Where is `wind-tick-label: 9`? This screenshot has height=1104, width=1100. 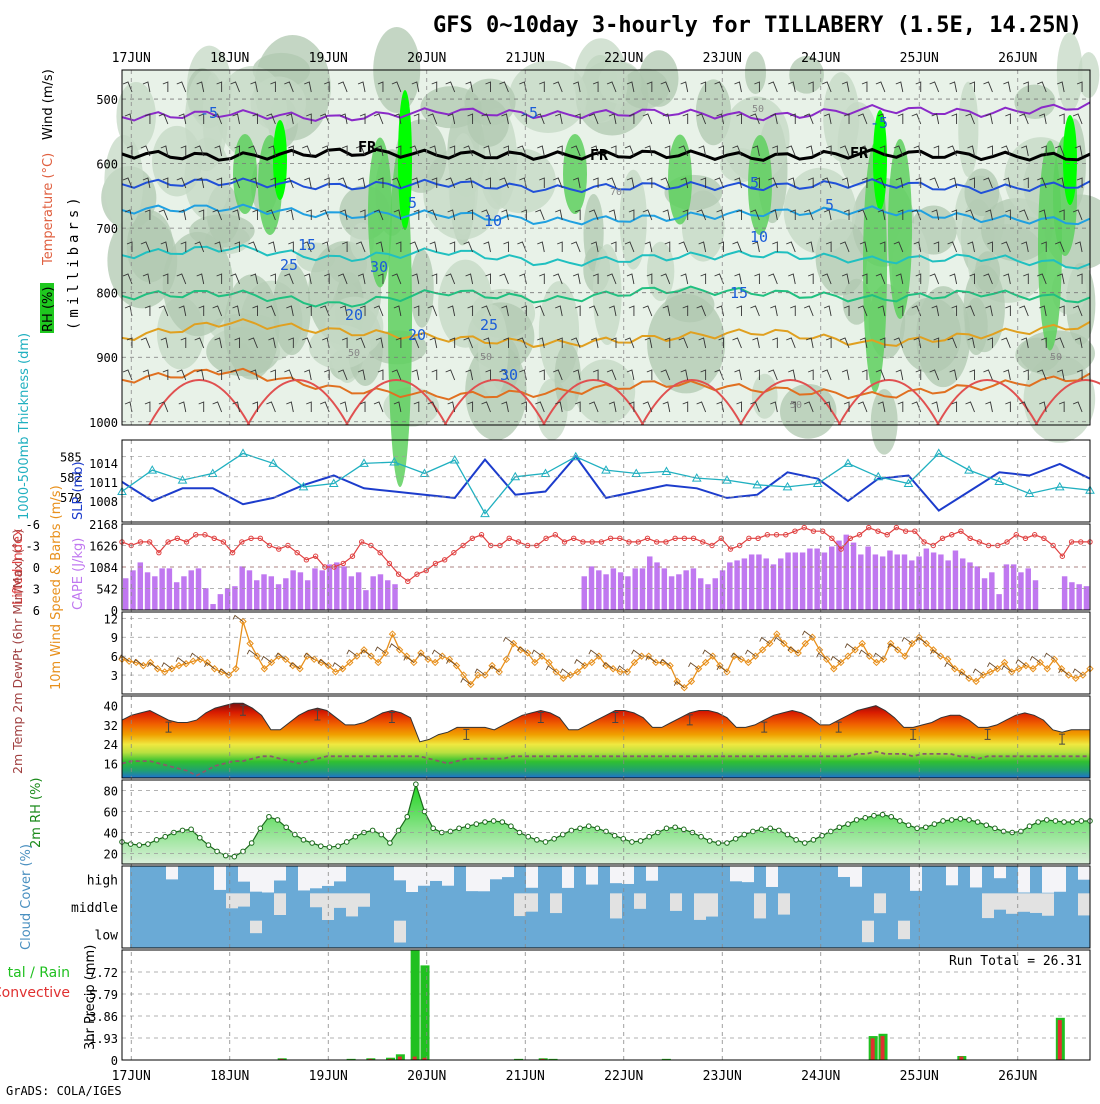 wind-tick-label: 9 is located at coordinates (114, 638).